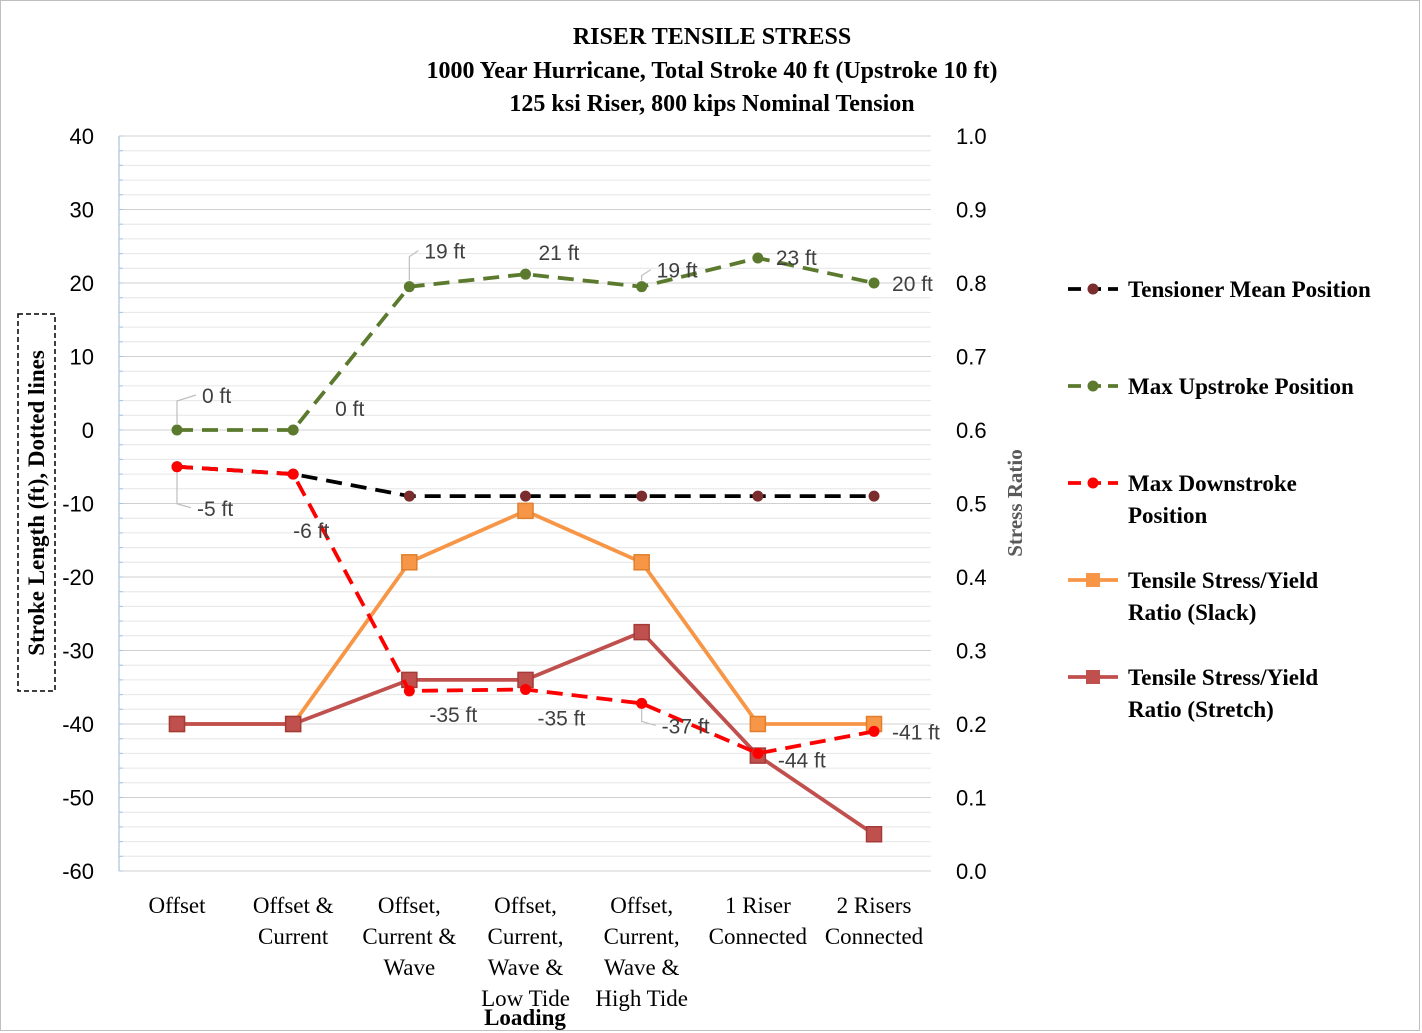  Describe the element at coordinates (796, 258) in the screenshot. I see `data-label: 23 ft` at that location.